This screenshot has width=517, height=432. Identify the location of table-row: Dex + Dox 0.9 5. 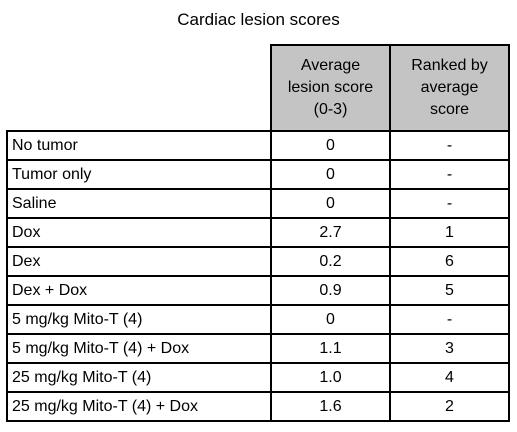
(258, 290).